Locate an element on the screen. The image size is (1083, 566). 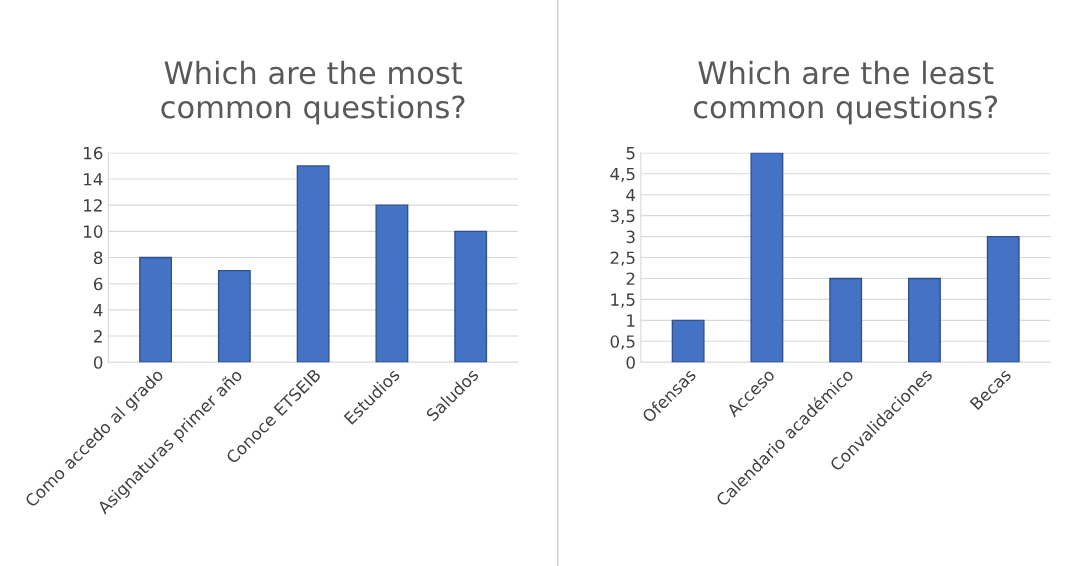
y-tick-label: 3 is located at coordinates (630, 237).